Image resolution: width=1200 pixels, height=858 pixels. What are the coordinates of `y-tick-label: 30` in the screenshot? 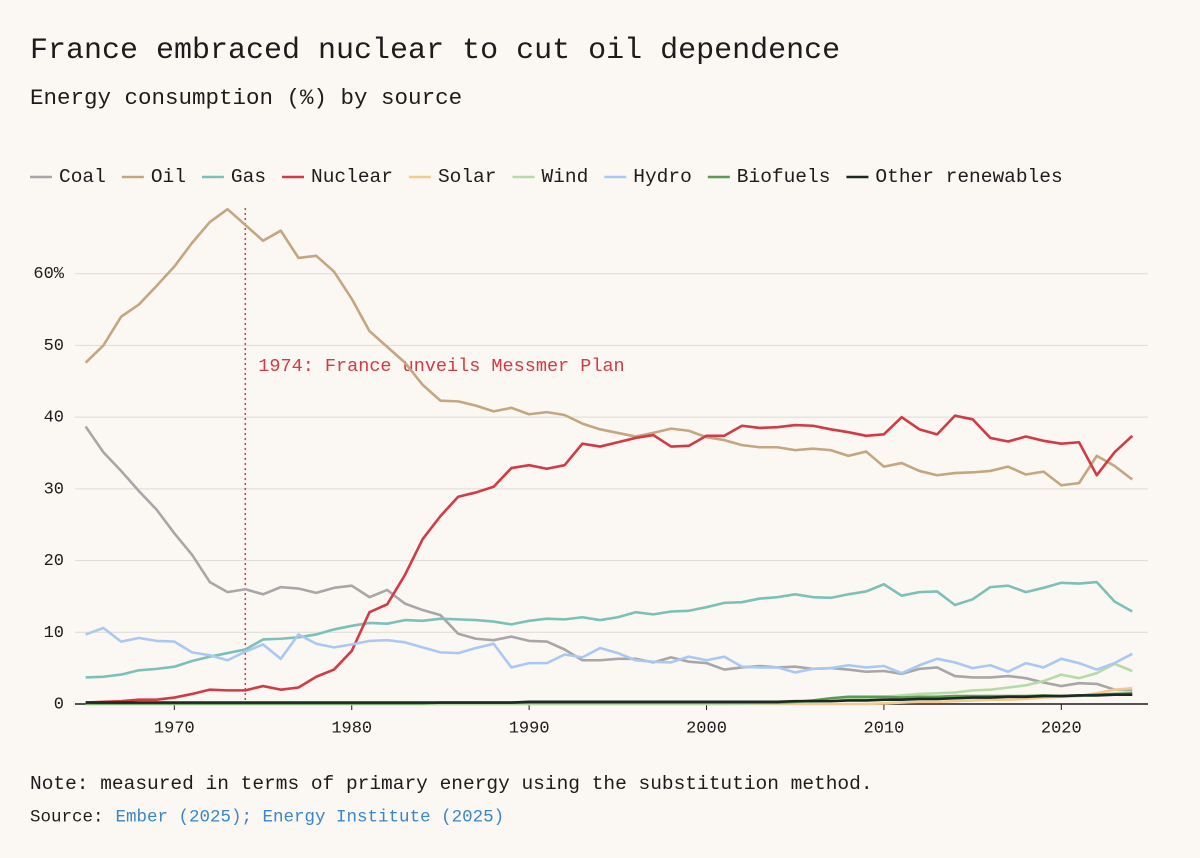 It's located at (54, 489).